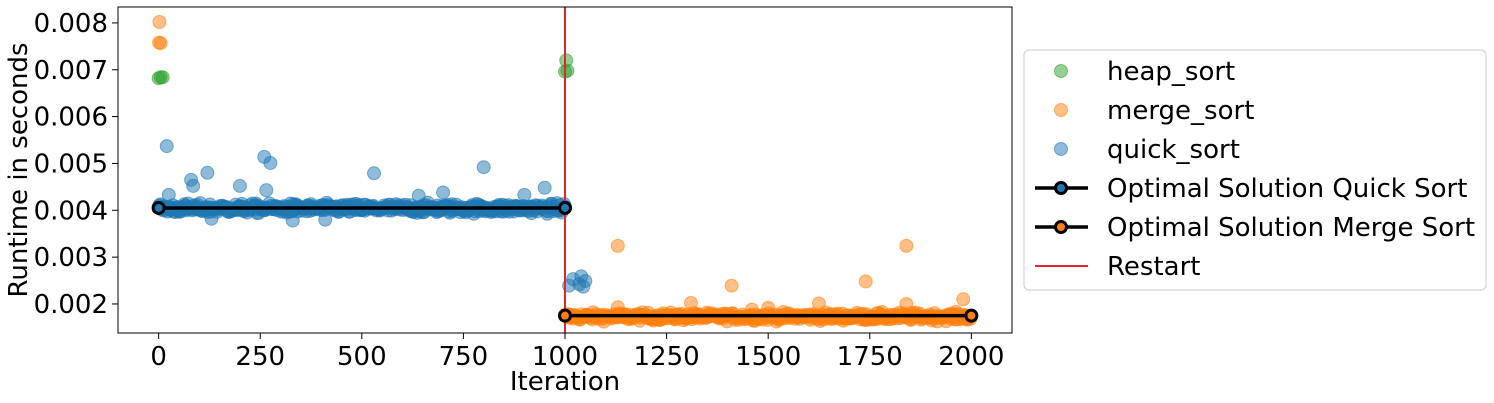 Image resolution: width=1494 pixels, height=403 pixels. I want to click on y-tick-label: 0.006, so click(71, 118).